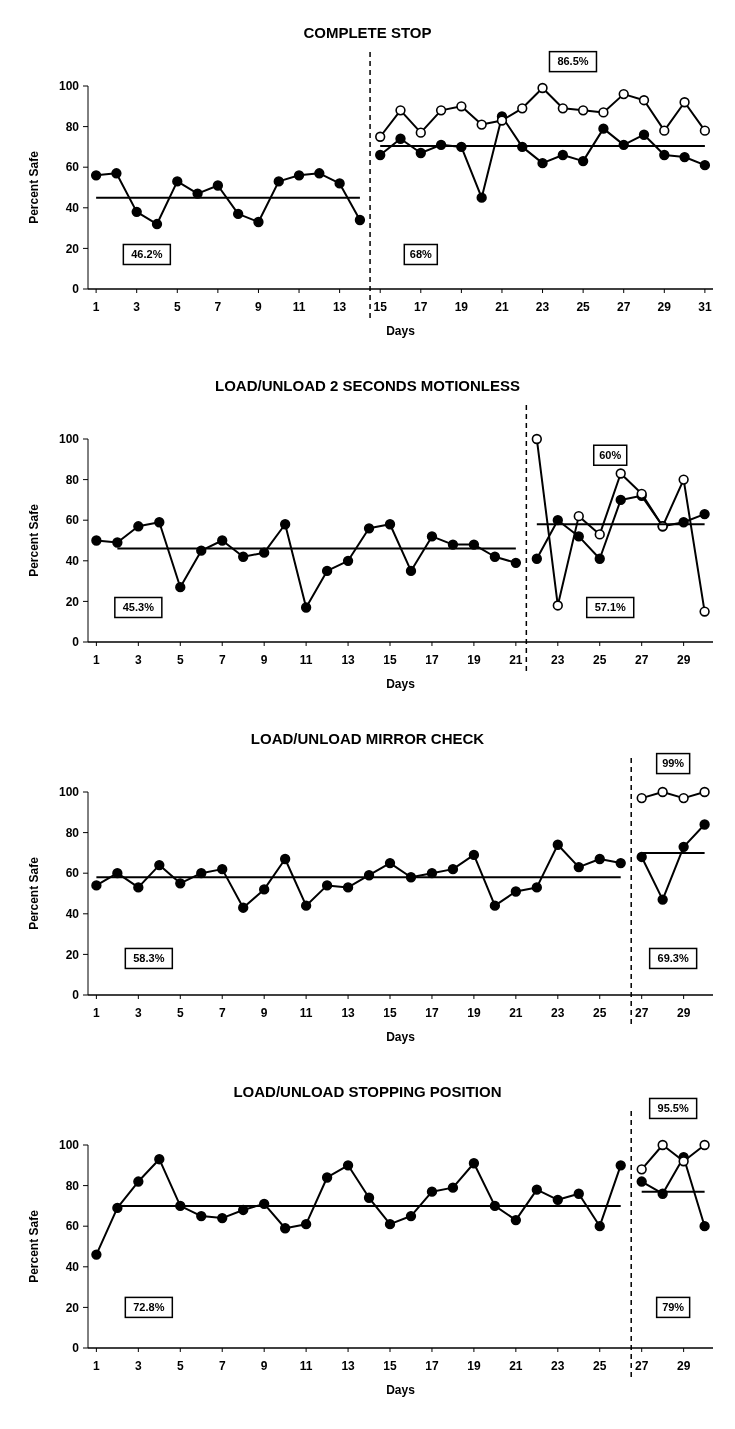 This screenshot has height=1429, width=735. What do you see at coordinates (573, 61) in the screenshot?
I see `text: 86.5%` at bounding box center [573, 61].